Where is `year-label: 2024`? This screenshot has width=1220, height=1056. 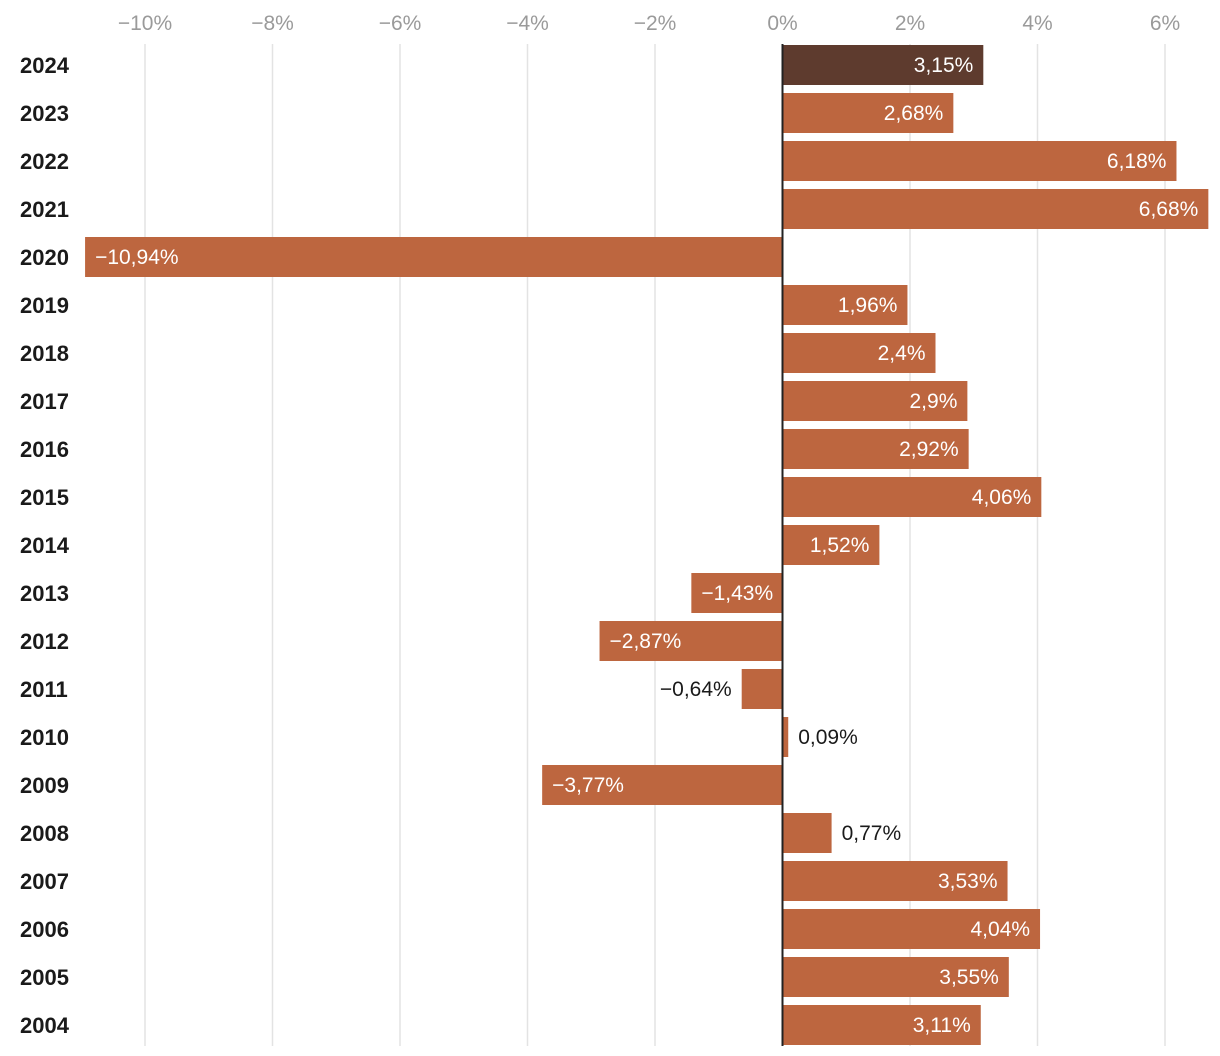 year-label: 2024 is located at coordinates (45, 65).